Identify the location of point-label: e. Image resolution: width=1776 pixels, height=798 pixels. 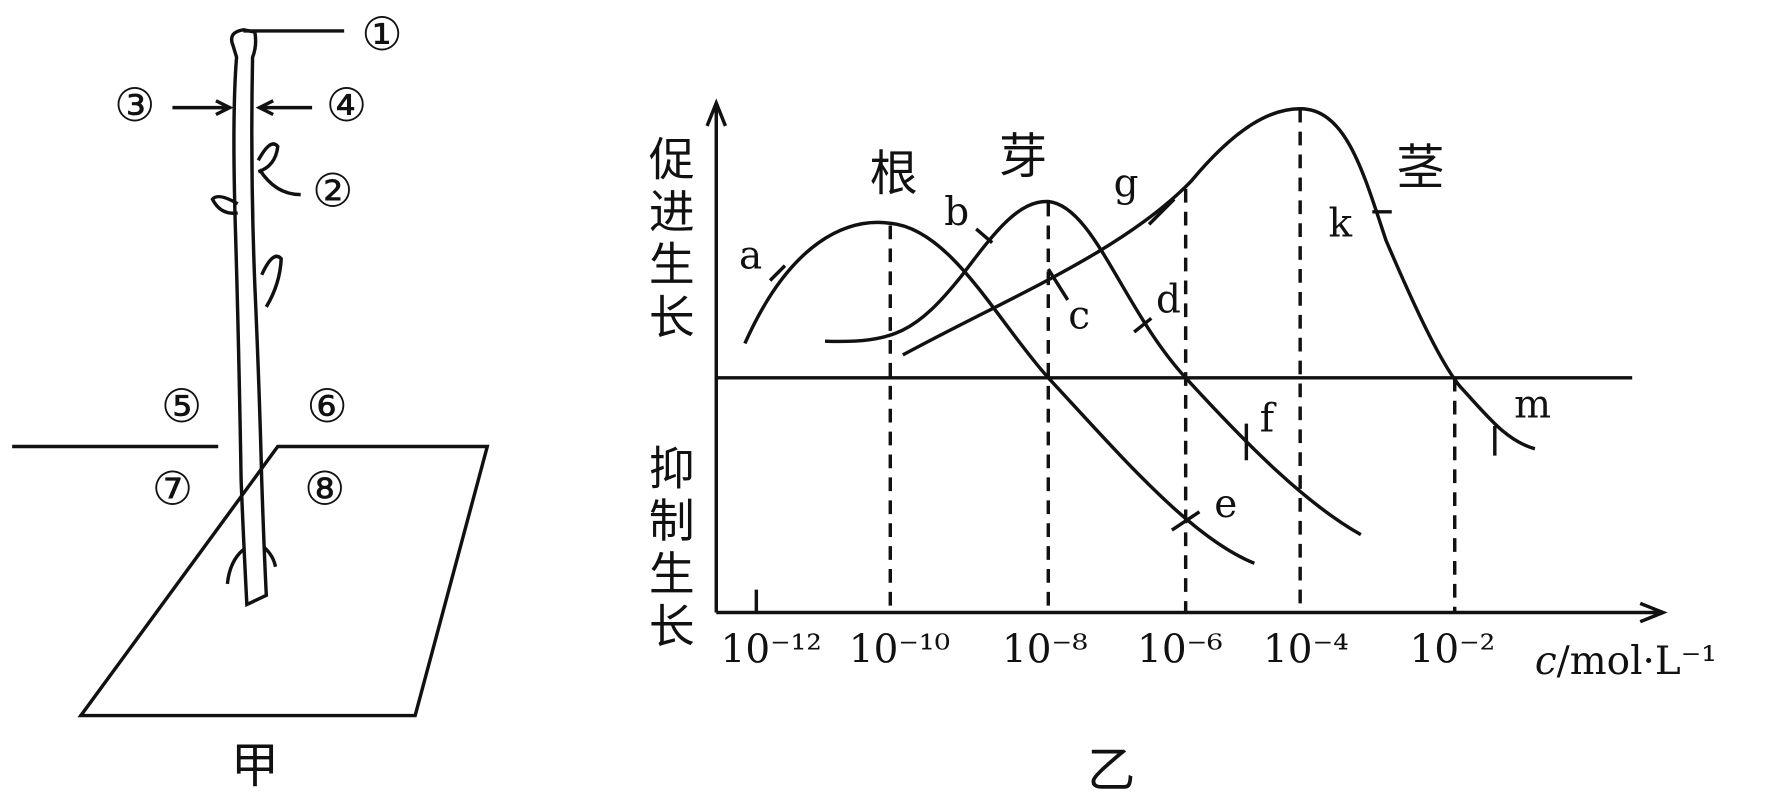
(1225, 504).